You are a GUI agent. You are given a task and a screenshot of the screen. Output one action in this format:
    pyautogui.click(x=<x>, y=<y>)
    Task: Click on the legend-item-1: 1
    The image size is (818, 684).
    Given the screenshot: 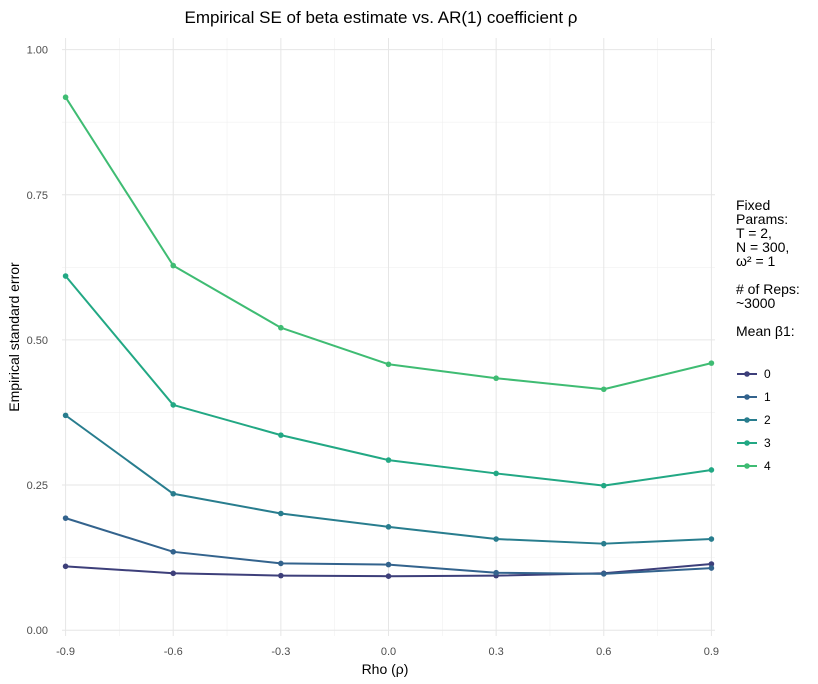 What is the action you would take?
    pyautogui.click(x=754, y=397)
    